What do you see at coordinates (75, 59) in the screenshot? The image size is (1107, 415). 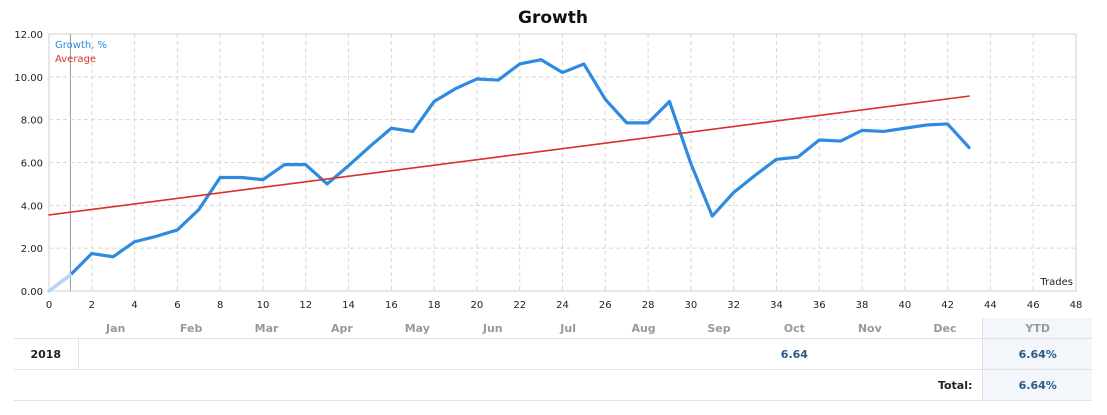 I see `legend-entry: Average` at bounding box center [75, 59].